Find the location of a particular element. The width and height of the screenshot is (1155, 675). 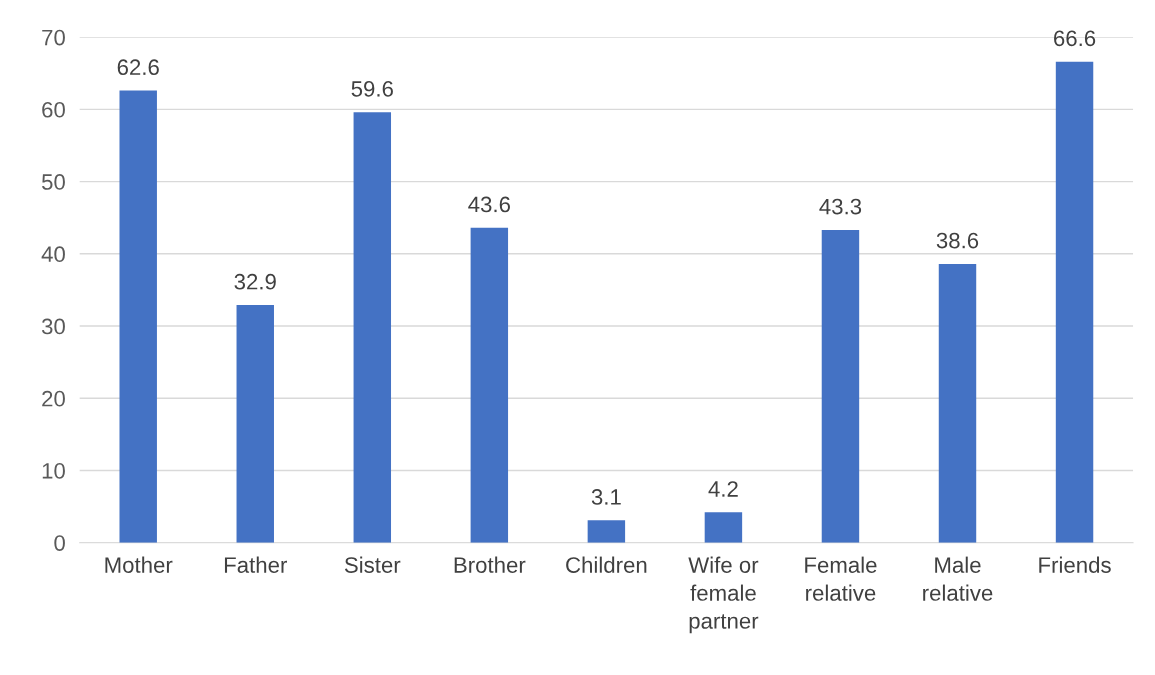

data-label: 32.9 is located at coordinates (255, 281).